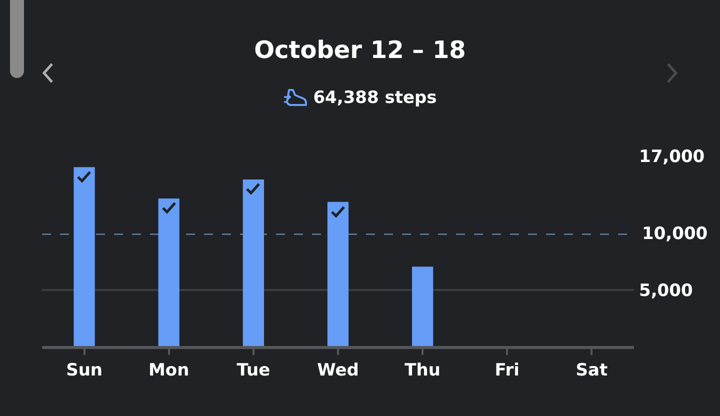 Image resolution: width=720 pixels, height=416 pixels. Describe the element at coordinates (672, 156) in the screenshot. I see `y-tick-label: 17,000` at that location.